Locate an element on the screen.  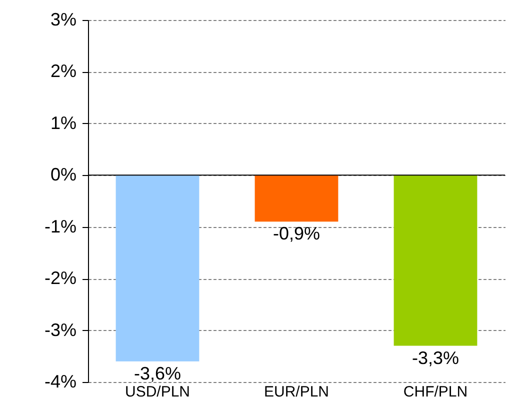
y-tick-label: -2% is located at coordinates (60, 278).